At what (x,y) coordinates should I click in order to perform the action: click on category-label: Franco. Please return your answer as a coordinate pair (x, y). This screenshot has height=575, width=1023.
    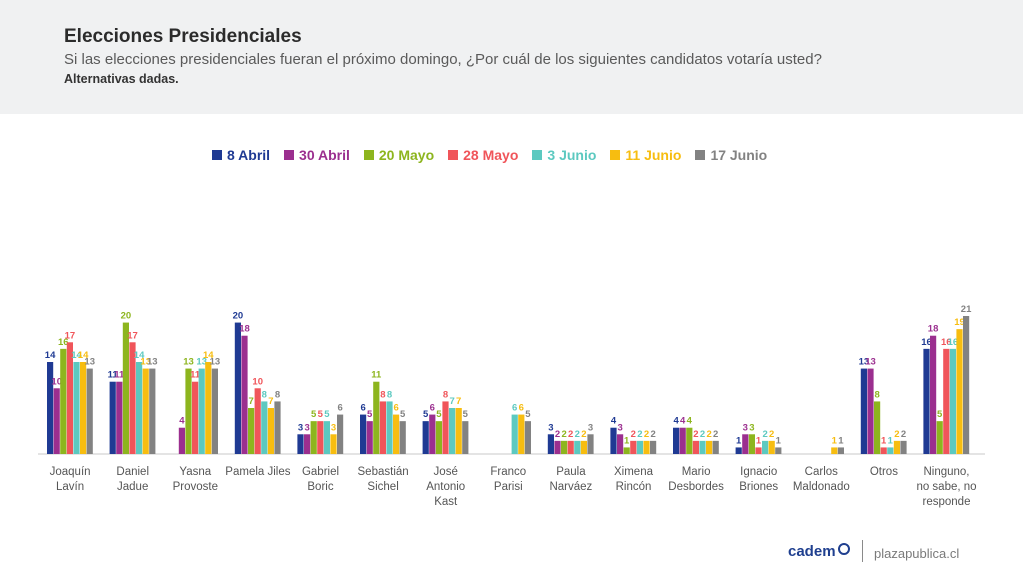
    Looking at the image, I should click on (508, 472).